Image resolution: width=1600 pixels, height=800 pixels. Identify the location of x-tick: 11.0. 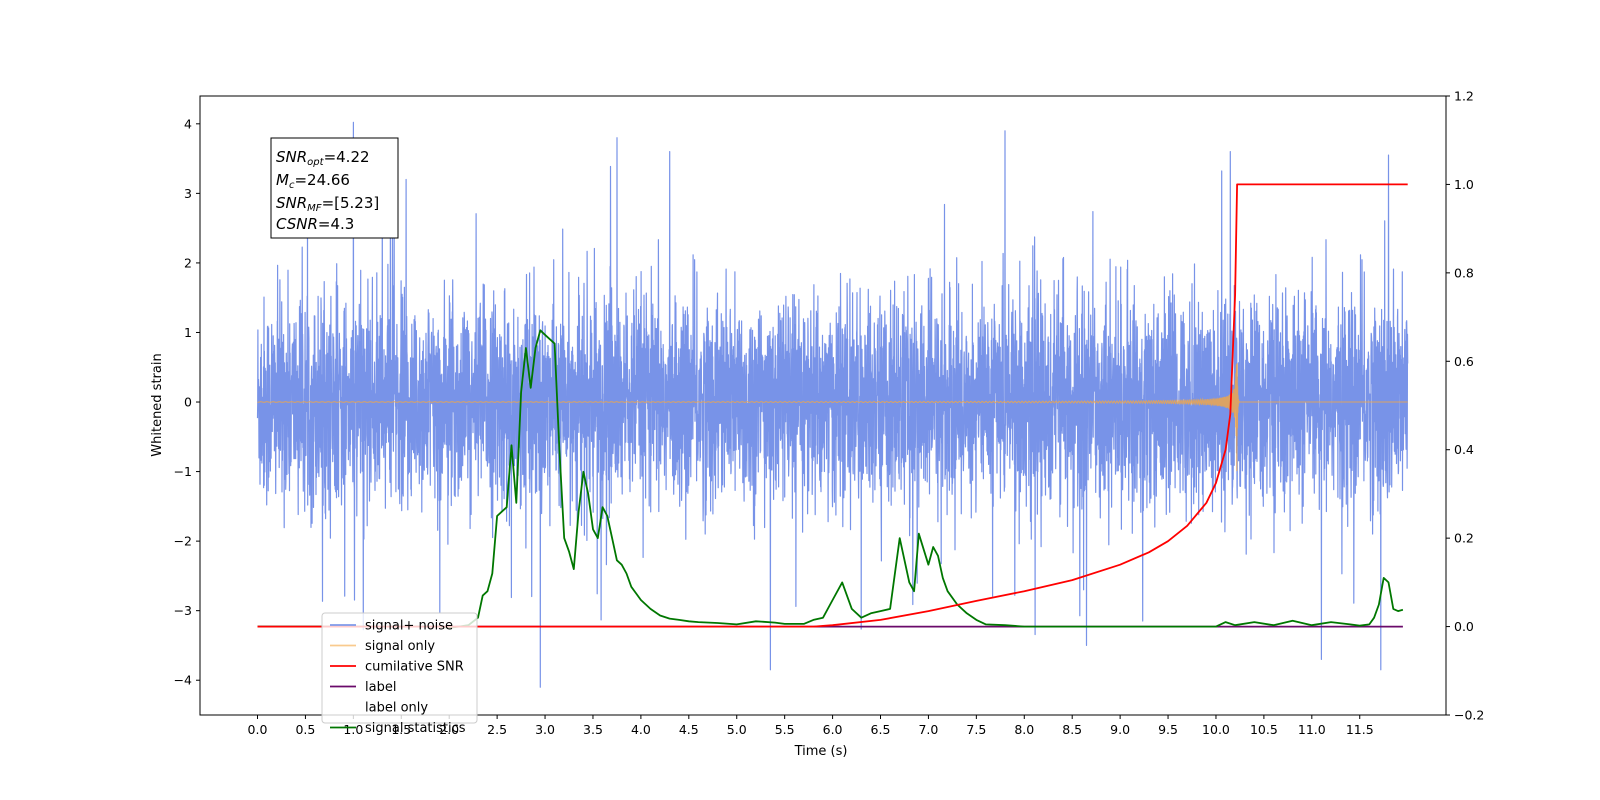
(1312, 726).